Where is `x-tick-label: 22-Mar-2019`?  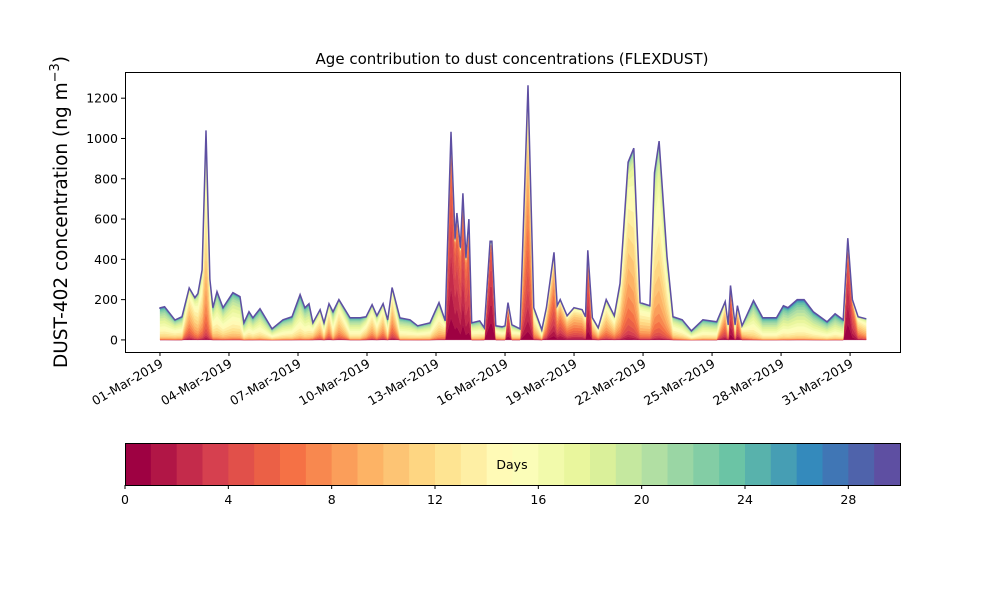
x-tick-label: 22-Mar-2019 is located at coordinates (610, 382).